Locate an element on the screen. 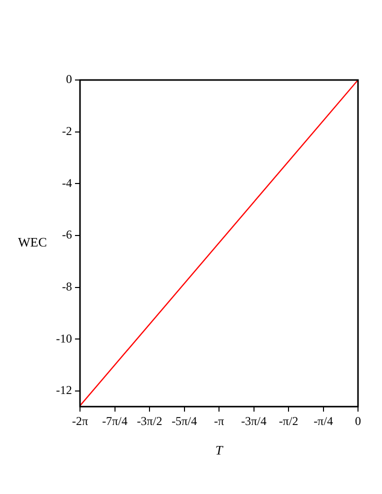 The width and height of the screenshot is (382, 494). y-tick-label: 0 is located at coordinates (69, 79).